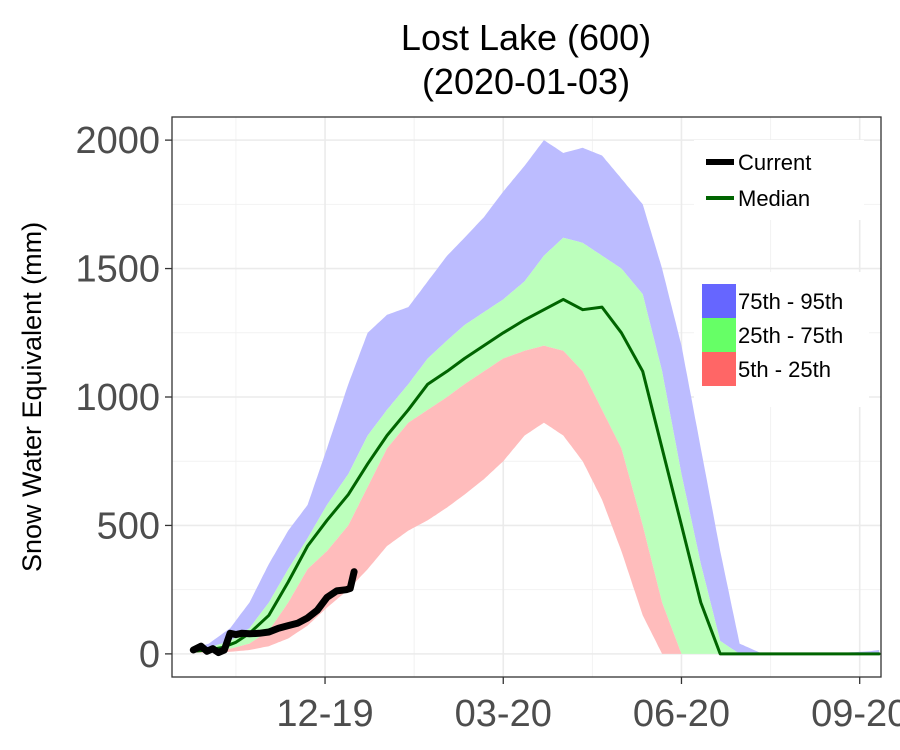 The height and width of the screenshot is (750, 900). What do you see at coordinates (273, 612) in the screenshot?
I see `series-line-current` at bounding box center [273, 612].